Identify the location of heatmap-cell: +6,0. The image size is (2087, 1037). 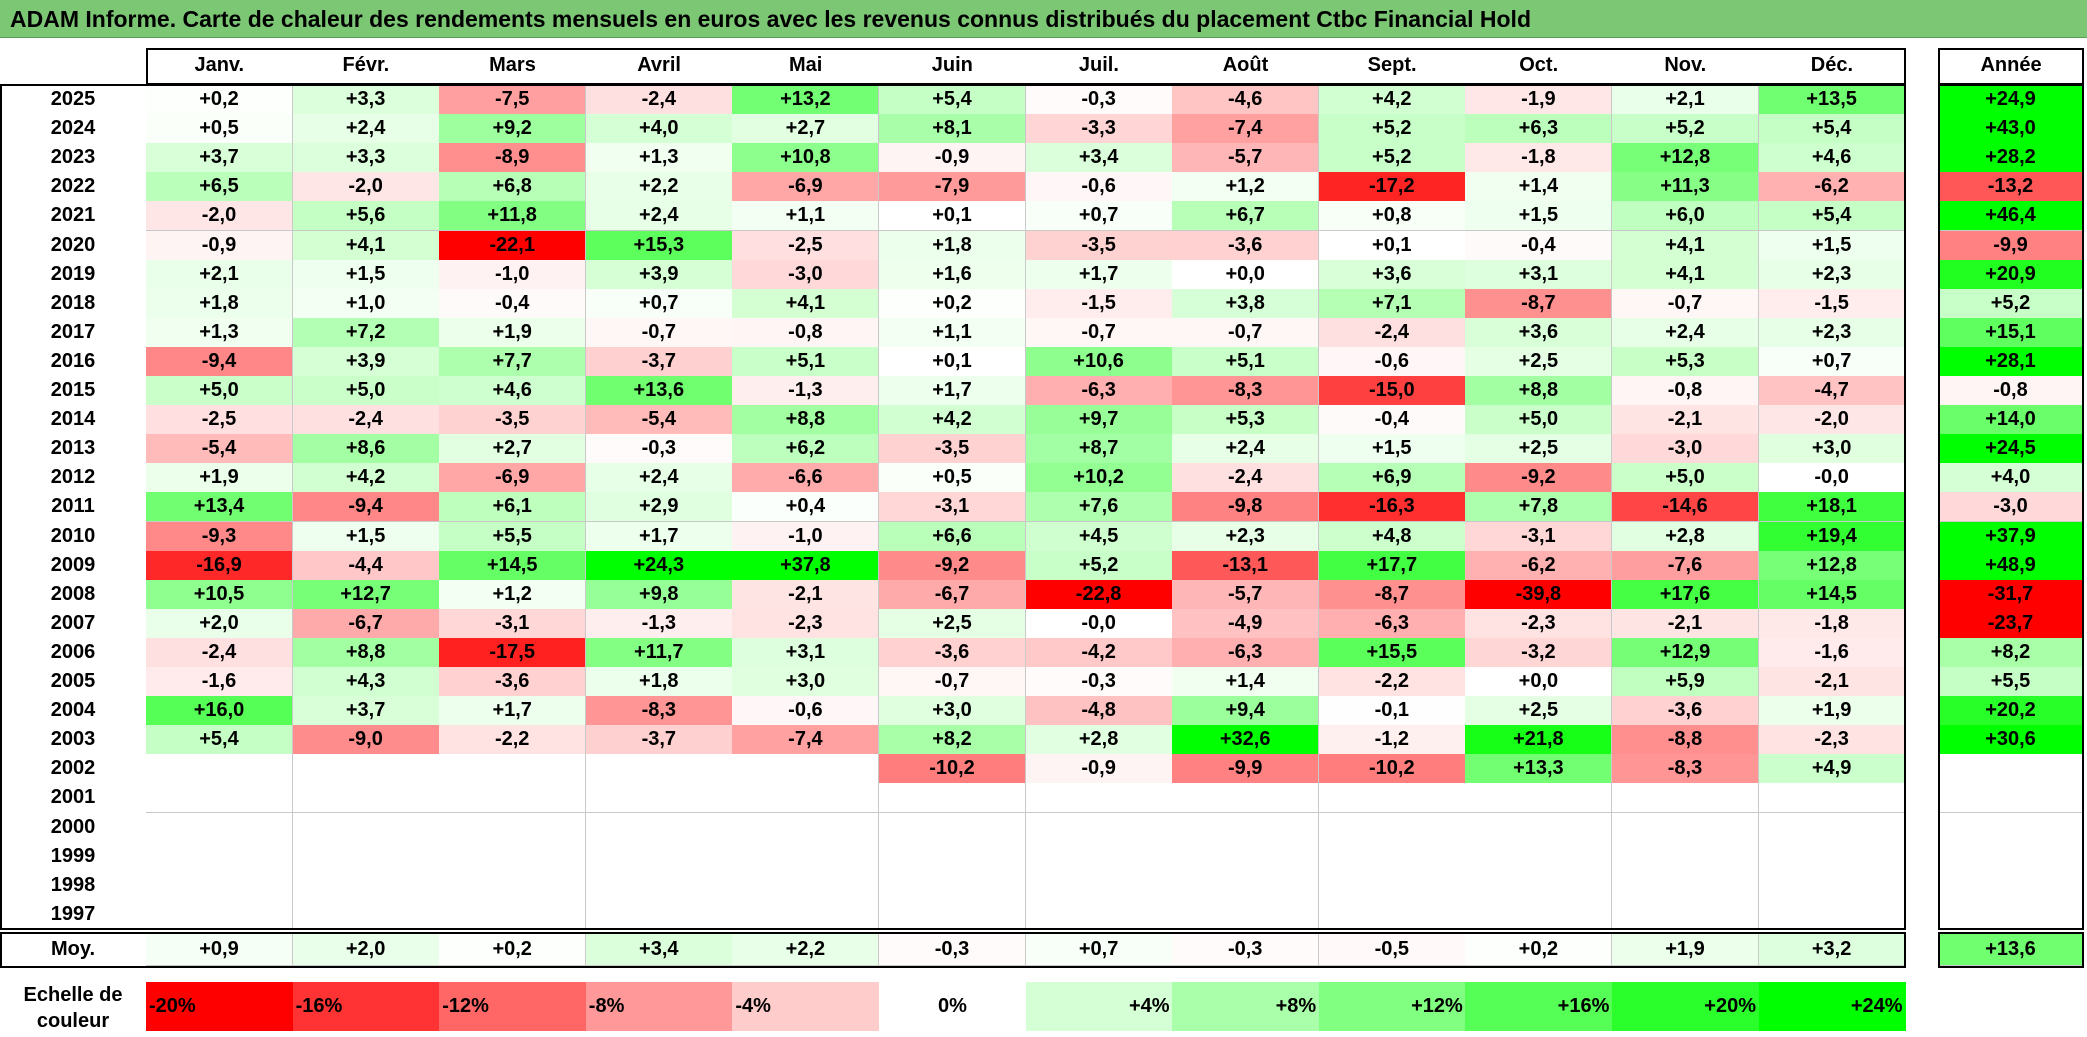
(1685, 216).